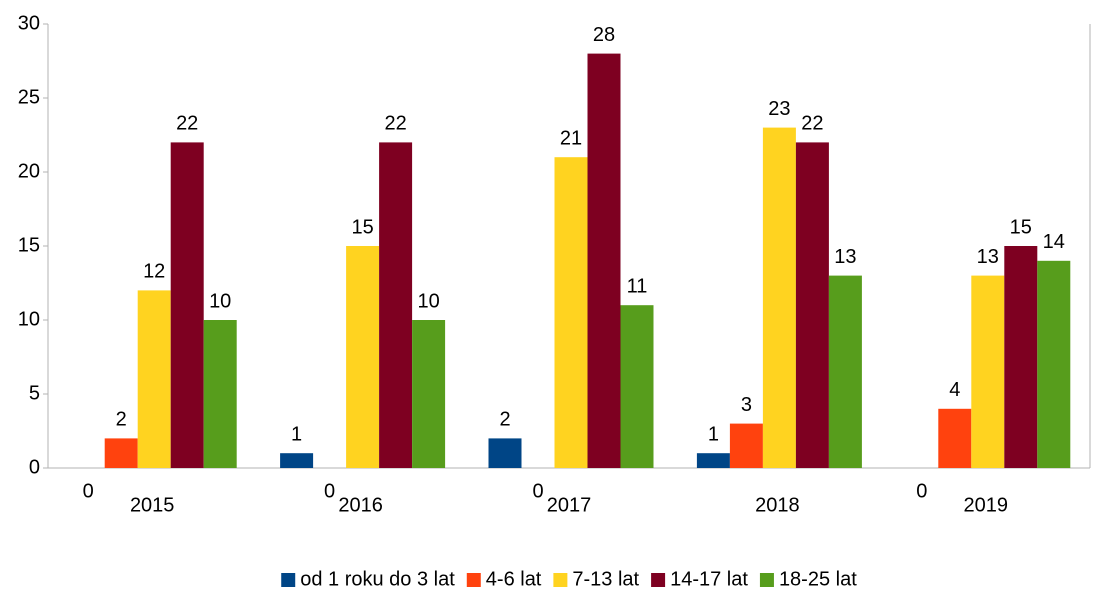 The width and height of the screenshot is (1101, 597). What do you see at coordinates (29, 23) in the screenshot?
I see `y-tick-label: 30` at bounding box center [29, 23].